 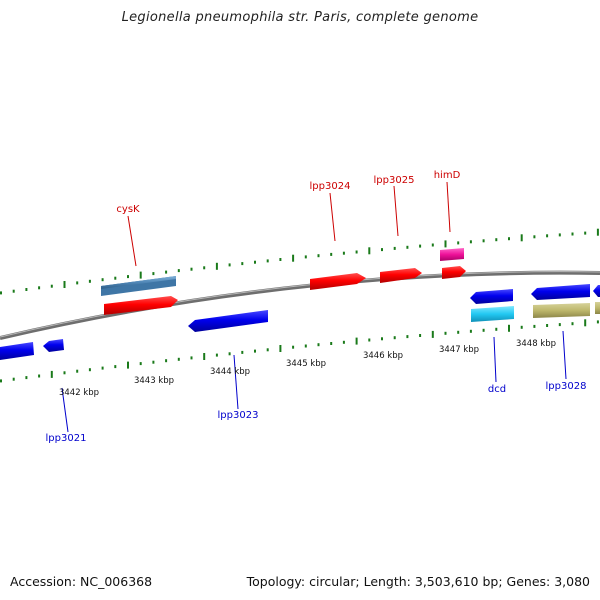 What do you see at coordinates (79, 393) in the screenshot?
I see `scale-label-3442: 3442 kbp` at bounding box center [79, 393].